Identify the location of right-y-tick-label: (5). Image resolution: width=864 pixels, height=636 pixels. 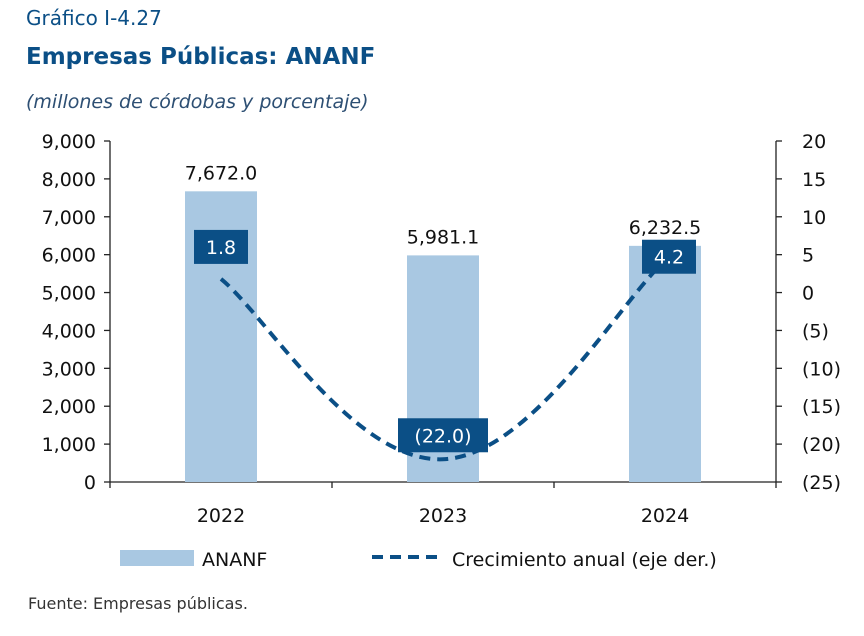
(815, 331).